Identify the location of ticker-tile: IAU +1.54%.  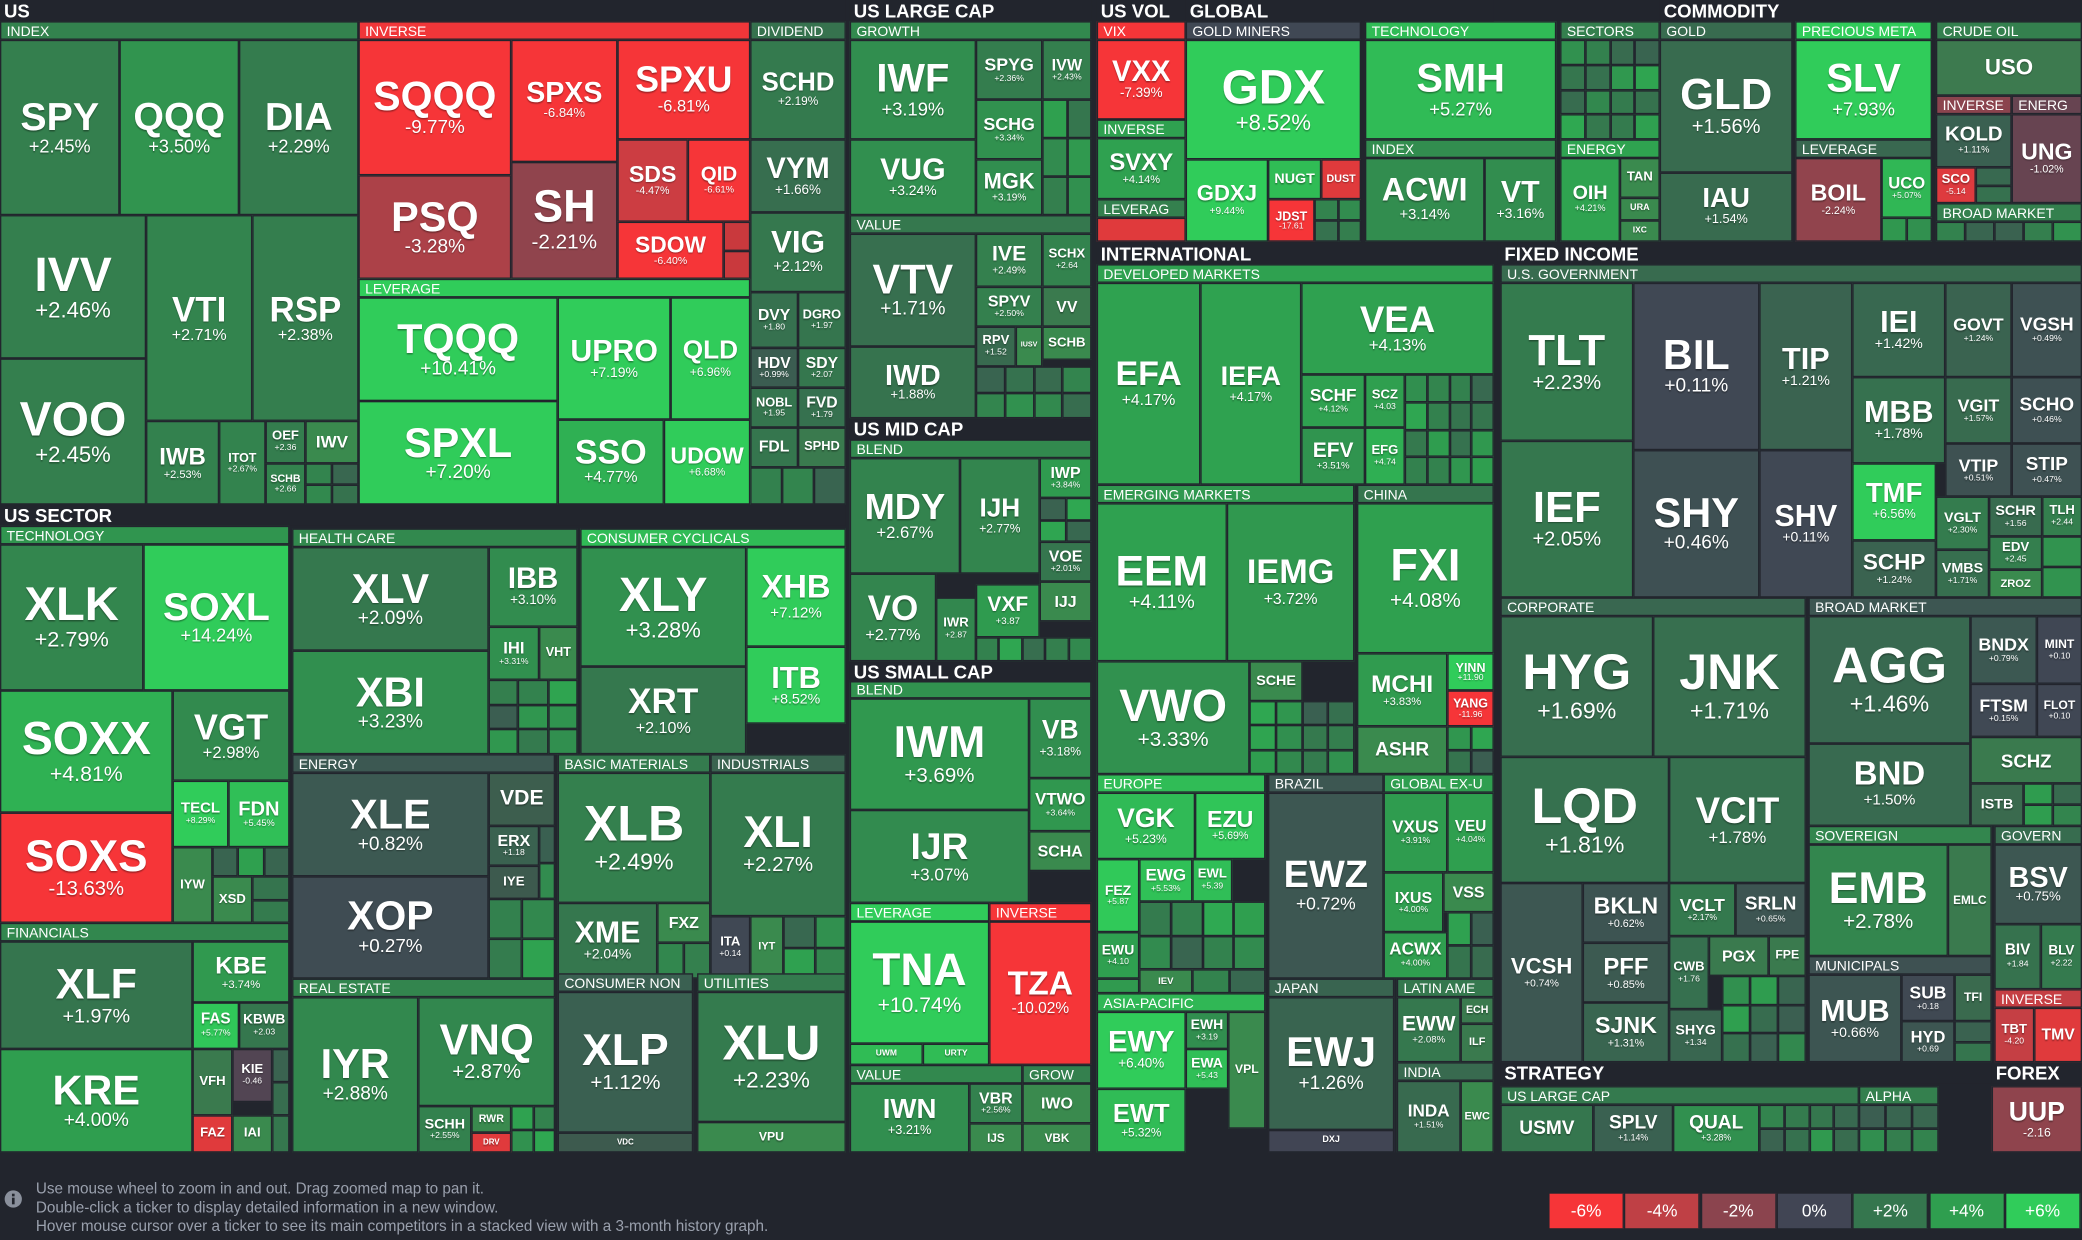
(1726, 207).